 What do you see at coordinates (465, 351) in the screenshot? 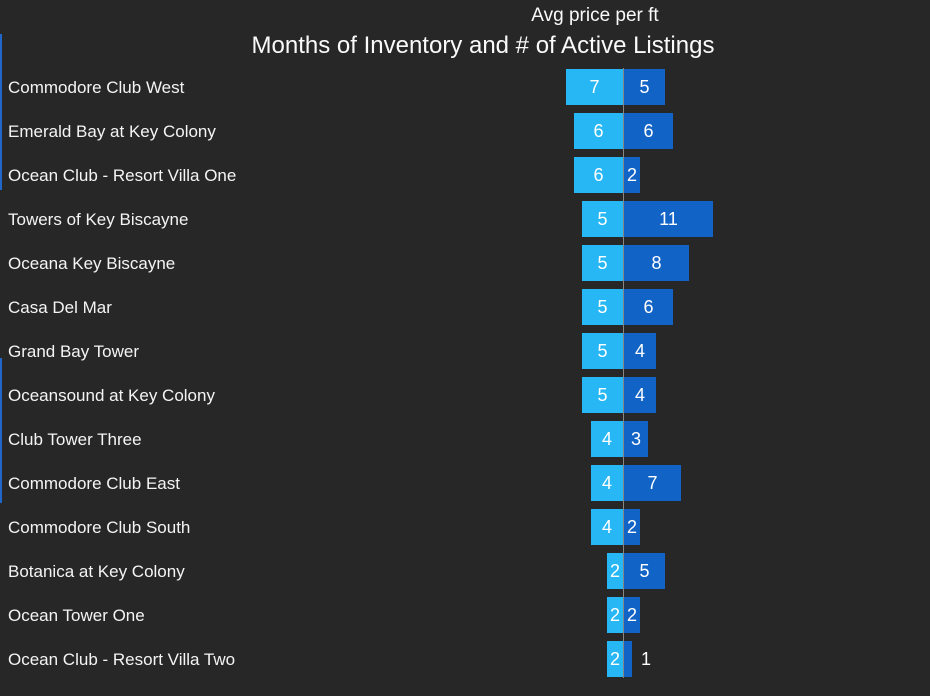
I see `chart-row: Grand Bay Tower 5 4` at bounding box center [465, 351].